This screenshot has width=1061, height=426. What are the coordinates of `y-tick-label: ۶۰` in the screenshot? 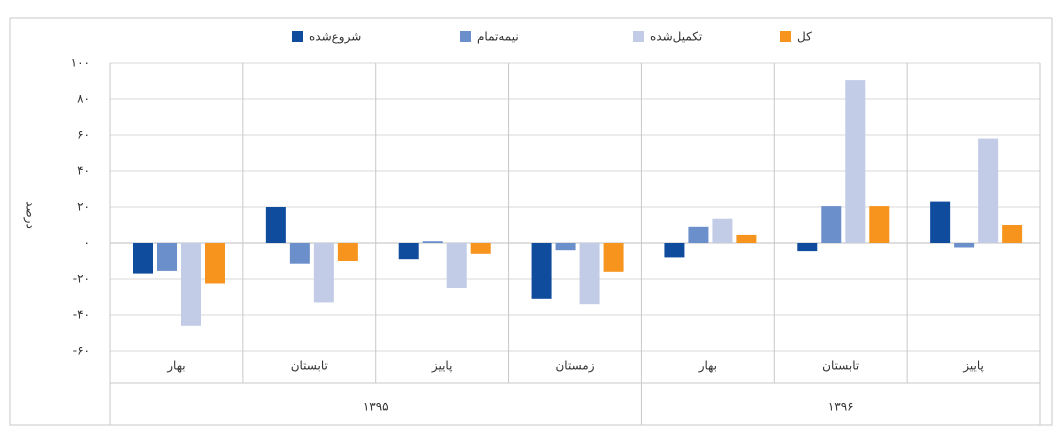 It's located at (83, 135).